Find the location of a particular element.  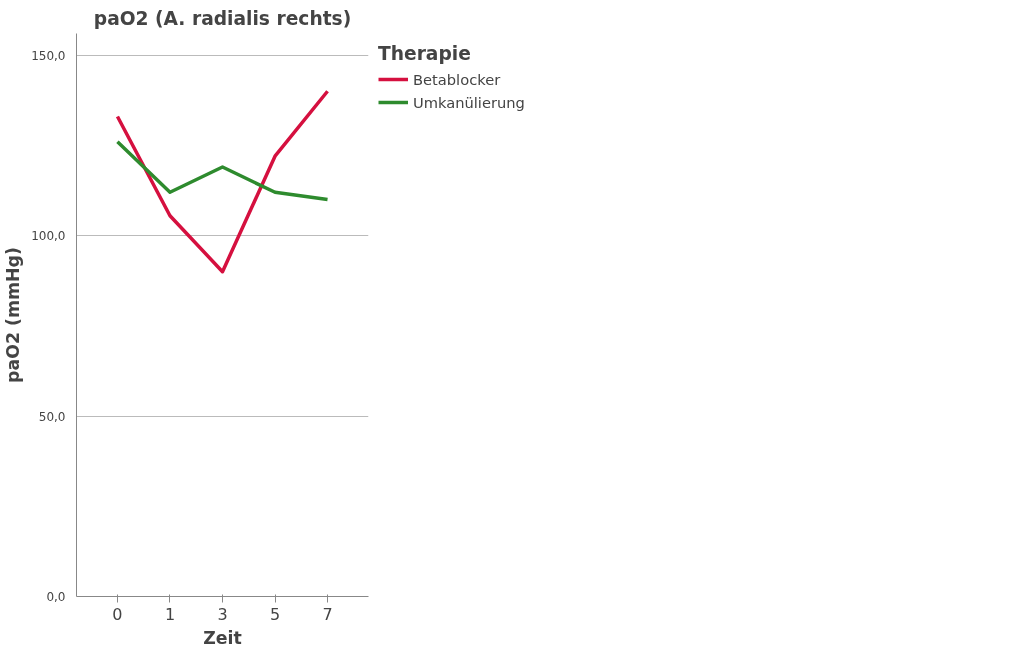

legend-title: Therapie is located at coordinates (425, 53).